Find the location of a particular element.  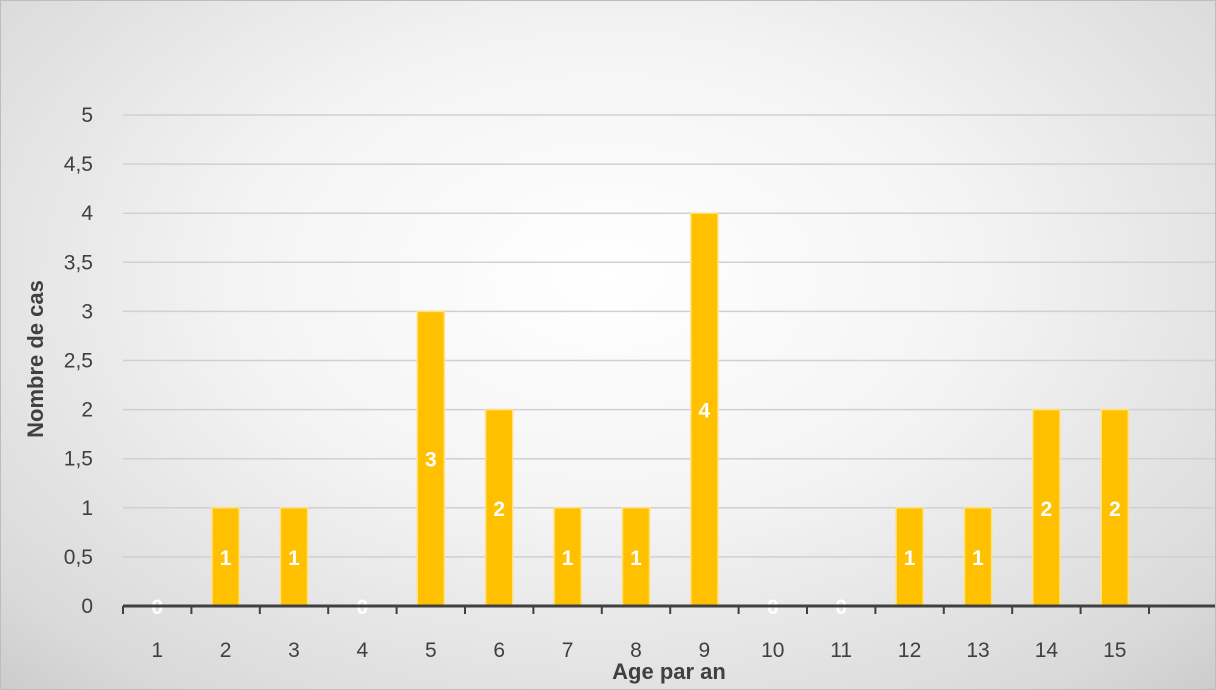

x-tick-label: 5 is located at coordinates (431, 650).